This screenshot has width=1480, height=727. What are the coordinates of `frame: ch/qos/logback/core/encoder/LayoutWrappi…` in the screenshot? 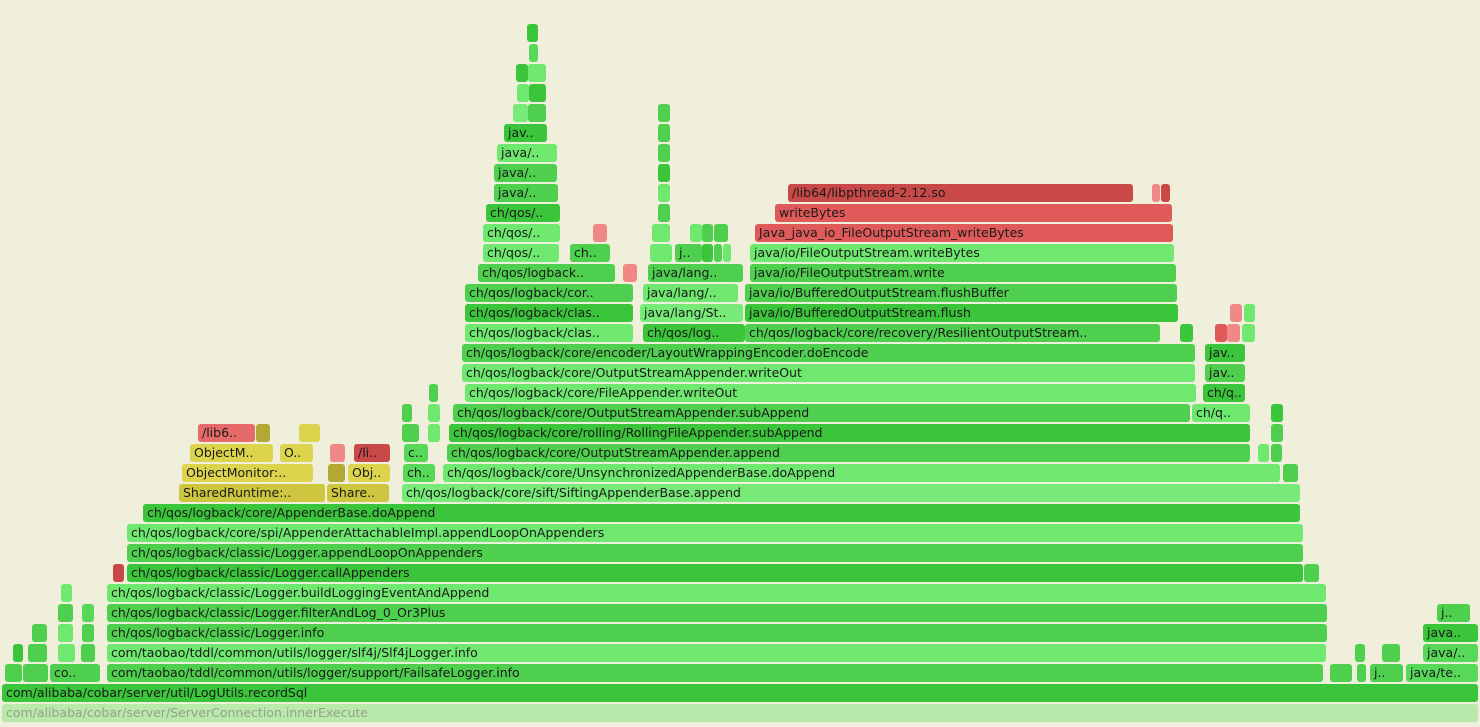 It's located at (828, 353).